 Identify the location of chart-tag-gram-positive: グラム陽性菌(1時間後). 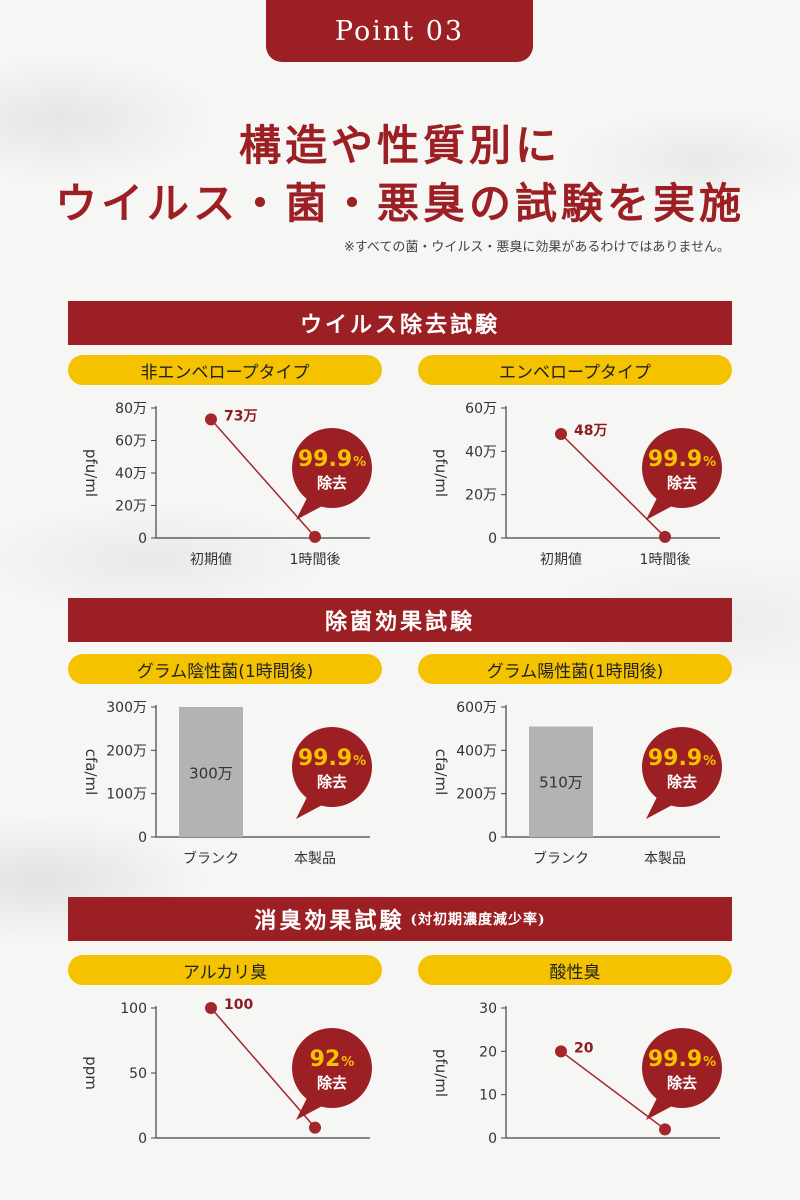
(575, 669).